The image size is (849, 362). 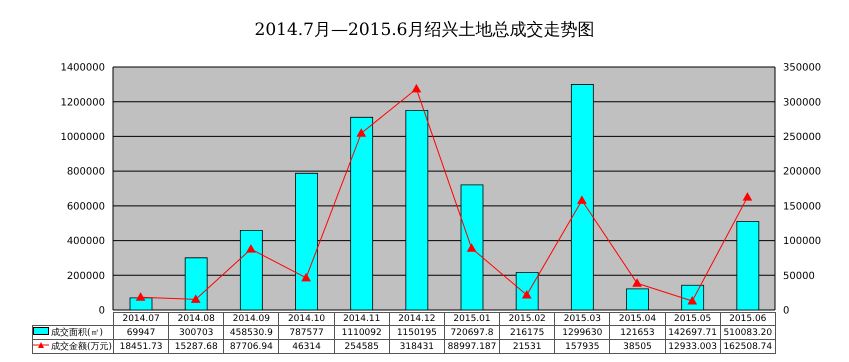 I want to click on data-label: 720697.8, so click(x=472, y=333).